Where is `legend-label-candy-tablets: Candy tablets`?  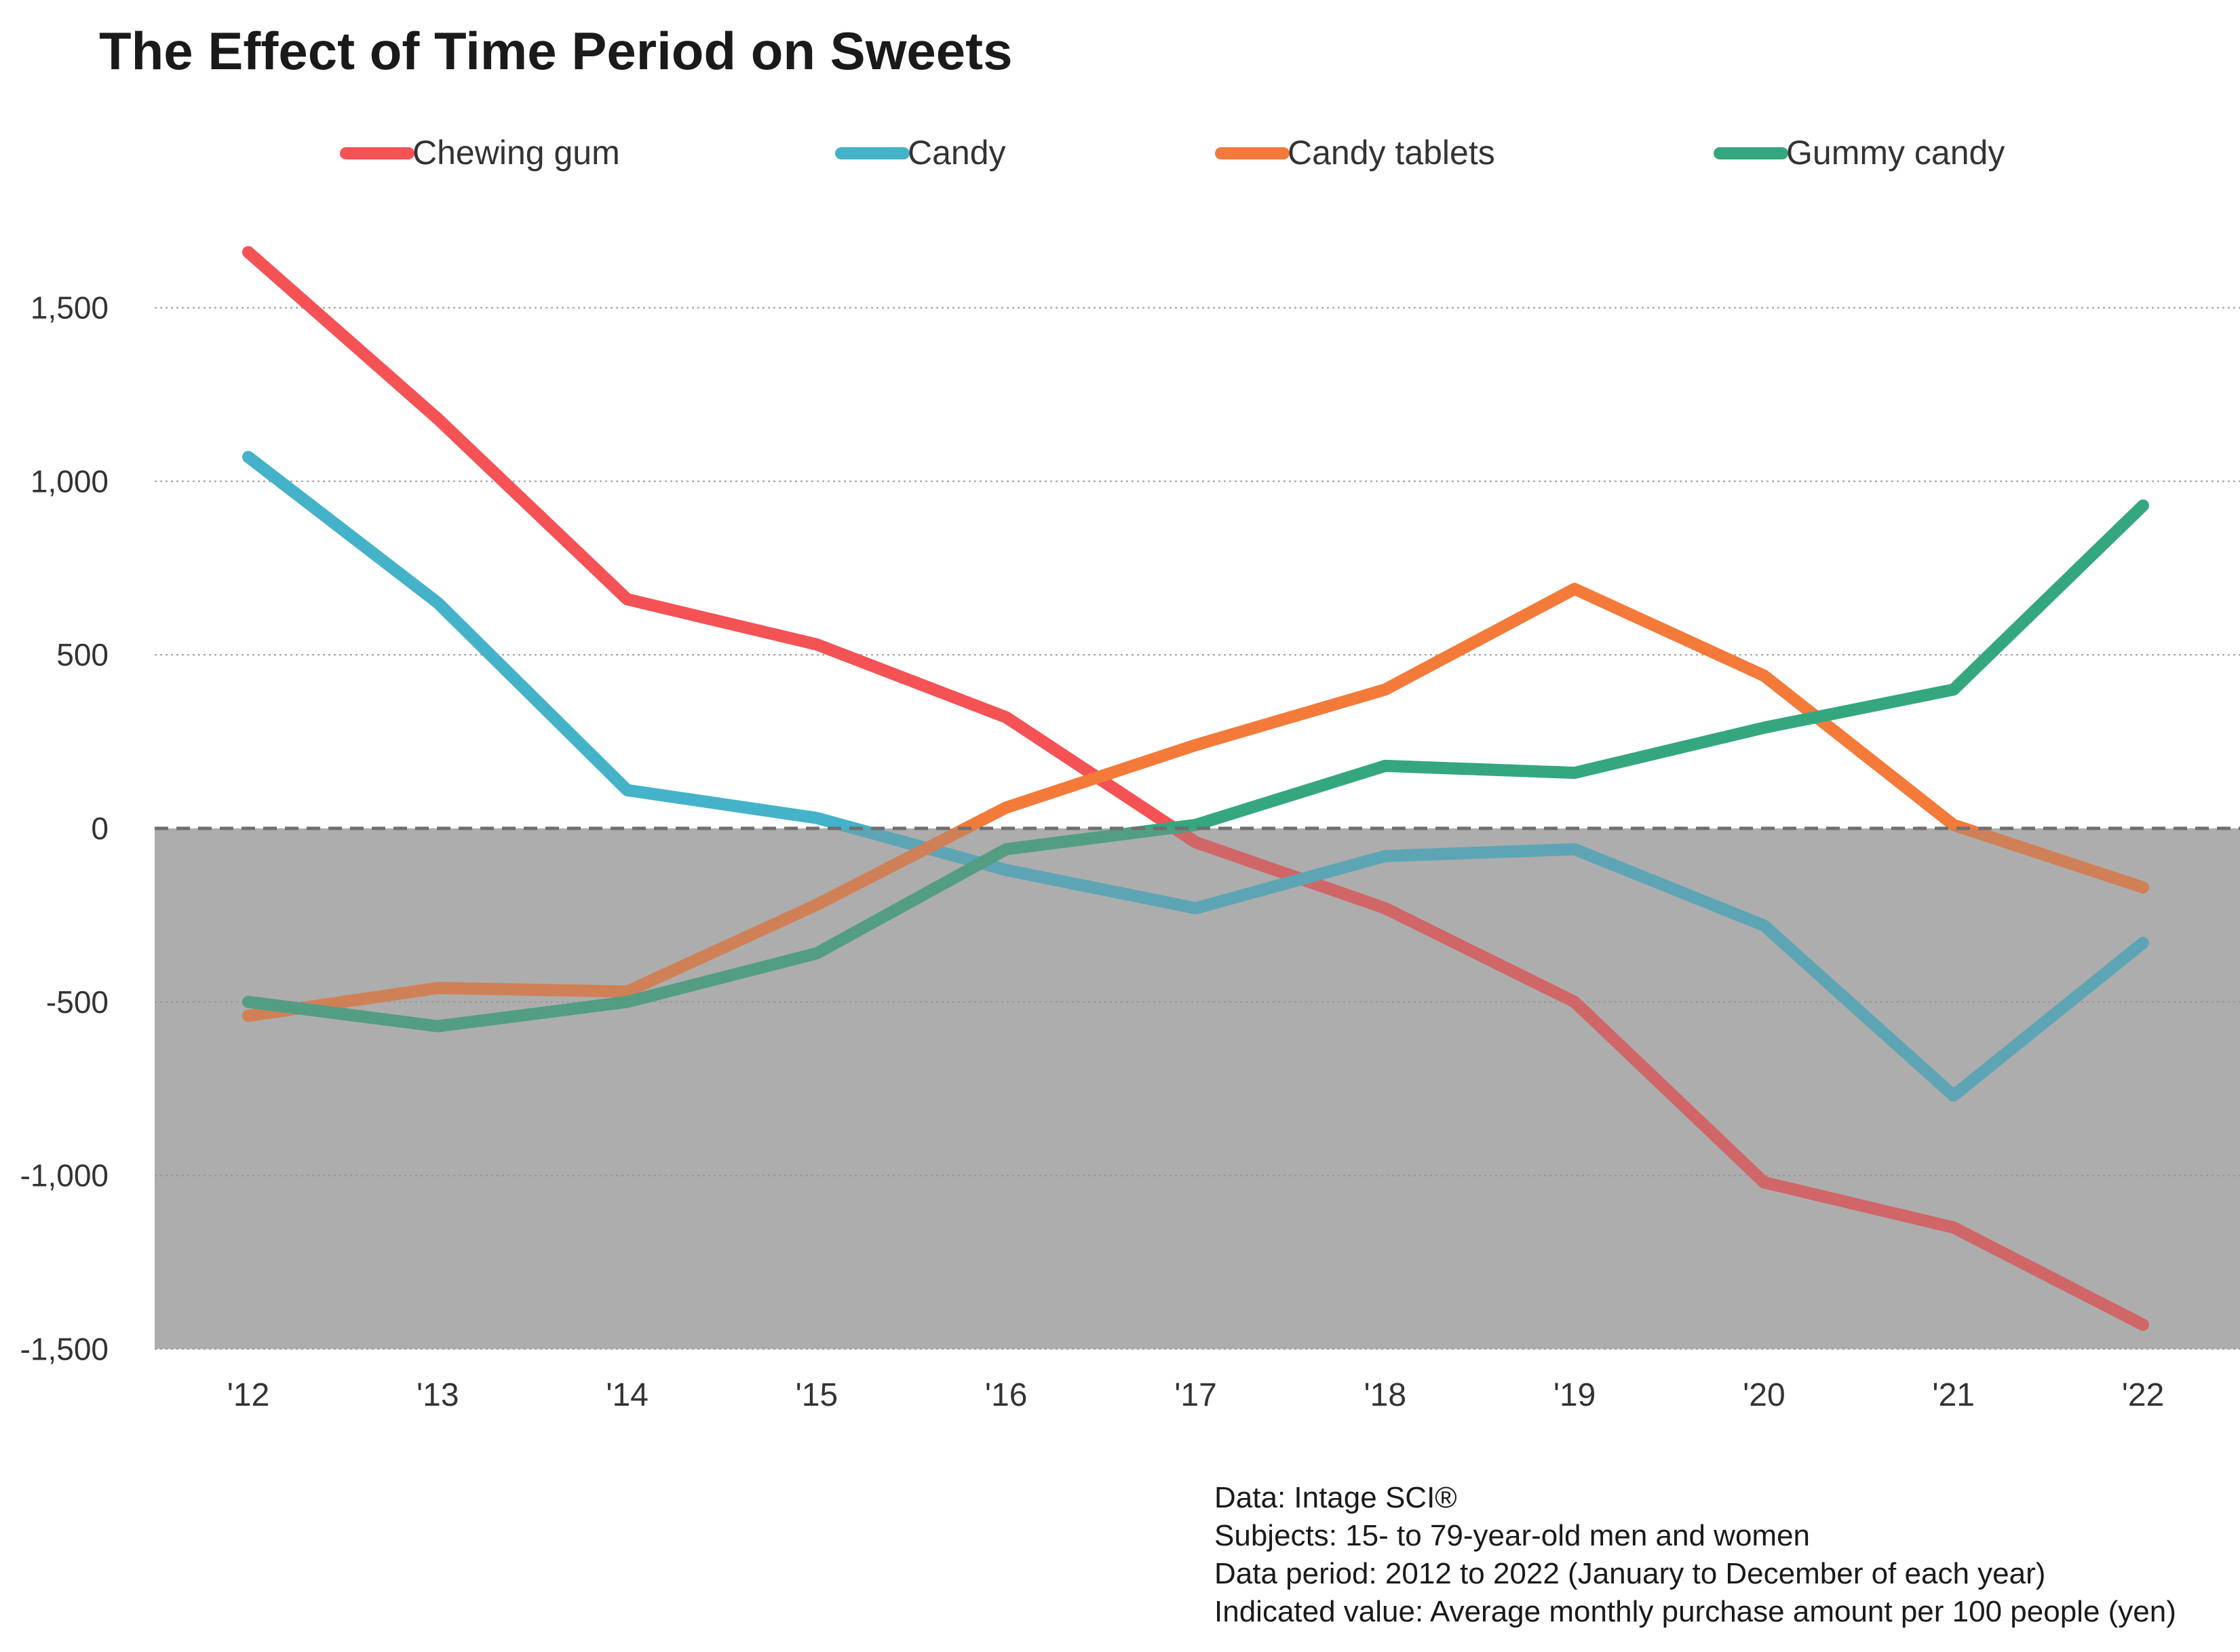
legend-label-candy-tablets: Candy tablets is located at coordinates (1391, 153).